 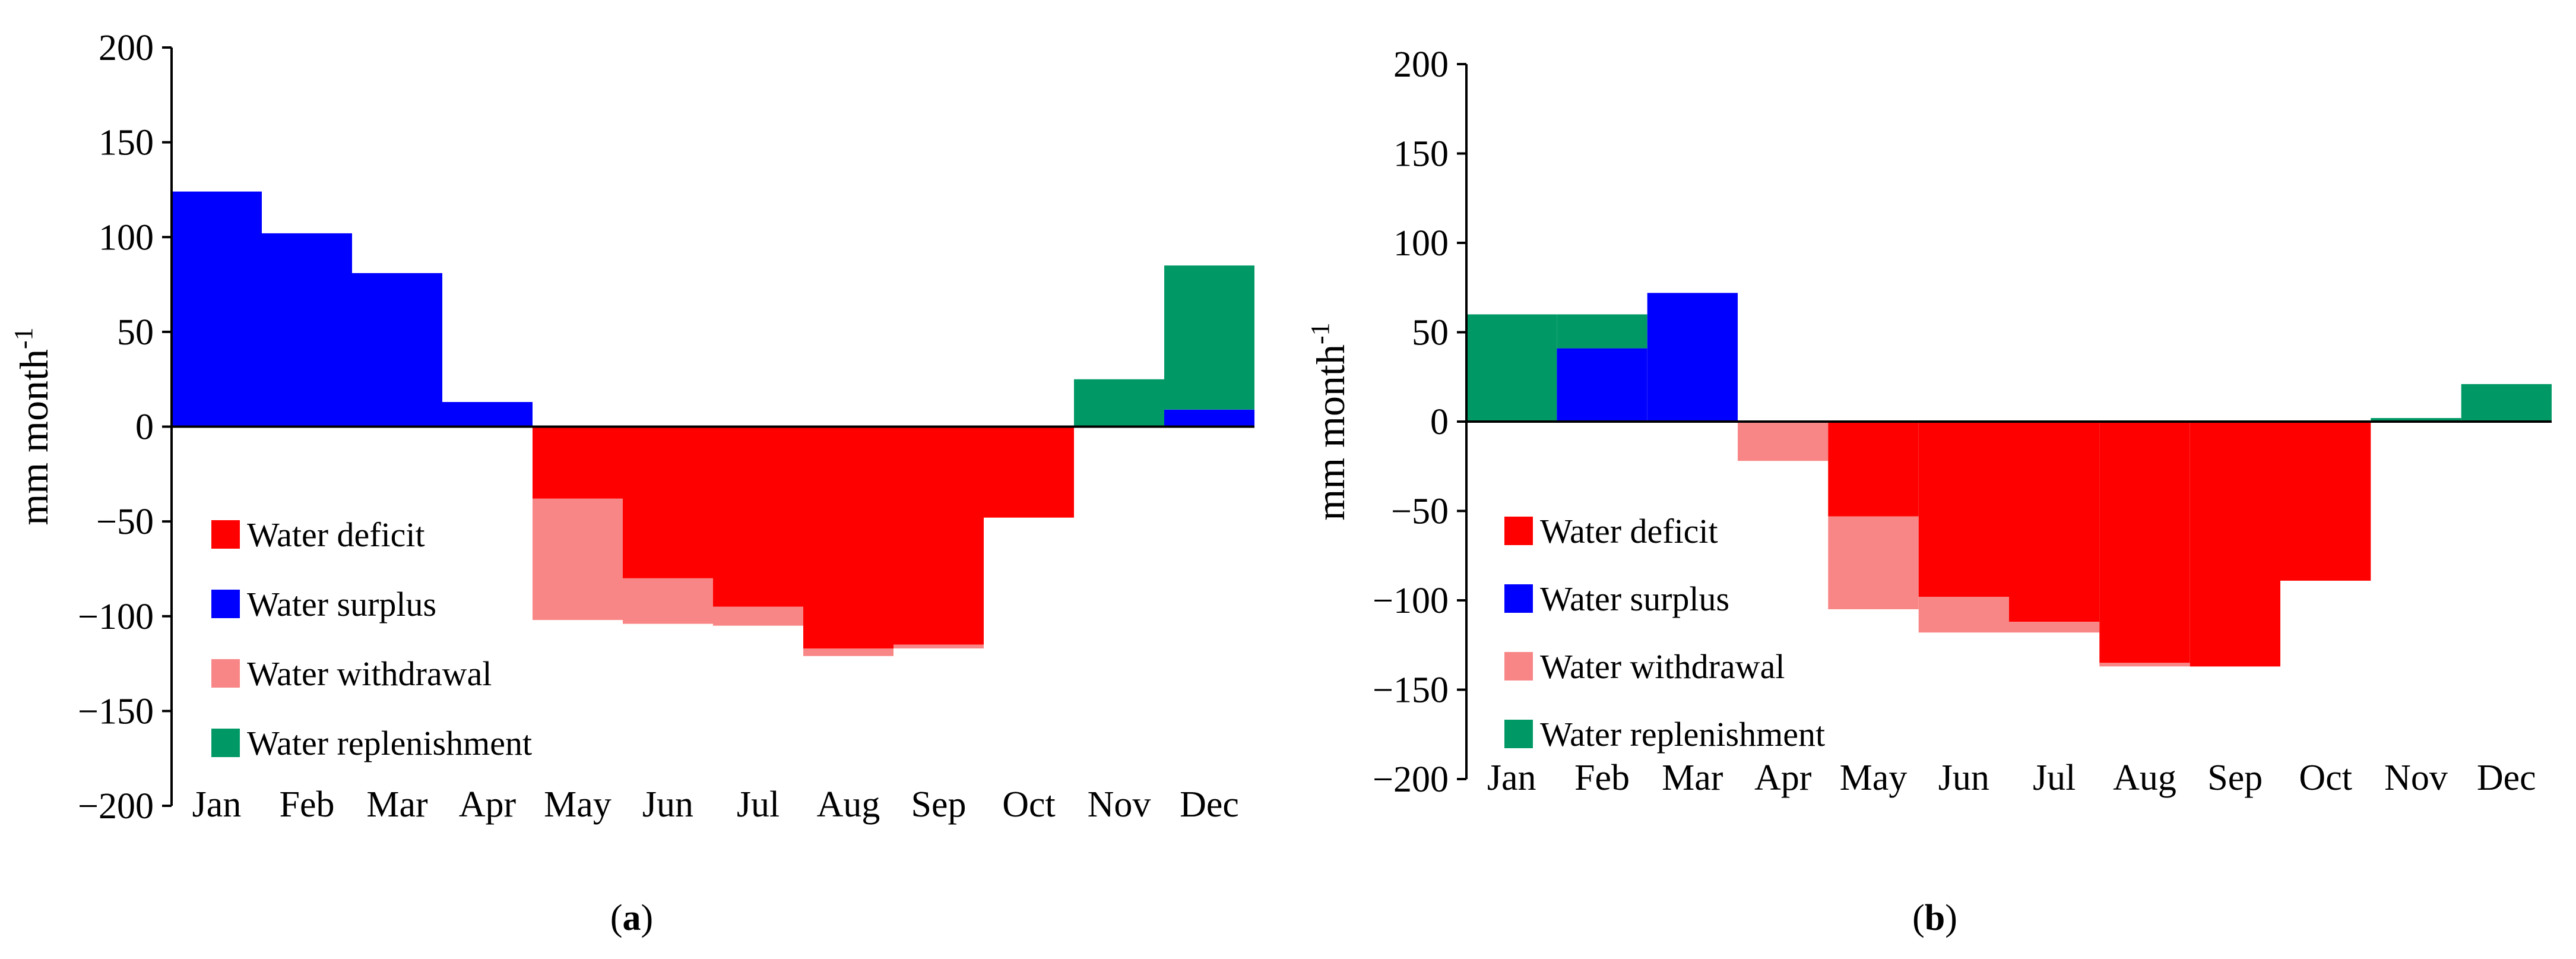 What do you see at coordinates (116, 806) in the screenshot?
I see `y-tick-label-a: −200` at bounding box center [116, 806].